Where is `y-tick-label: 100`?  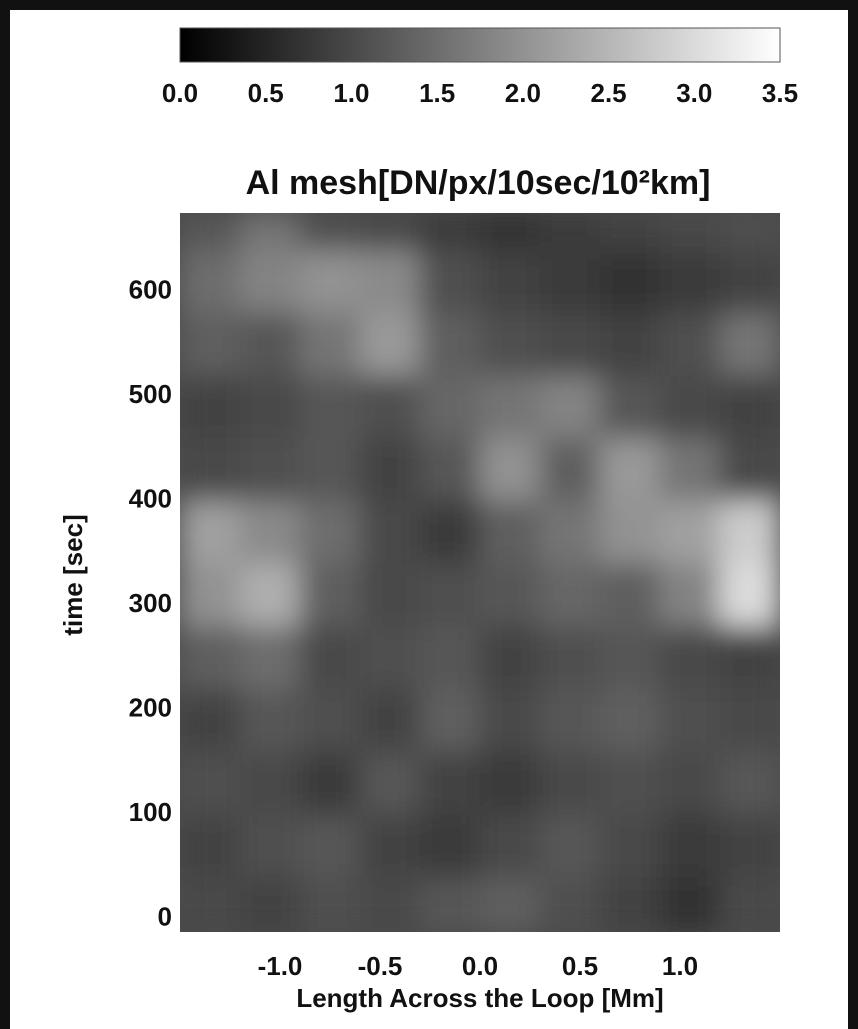
y-tick-label: 100 is located at coordinates (150, 812).